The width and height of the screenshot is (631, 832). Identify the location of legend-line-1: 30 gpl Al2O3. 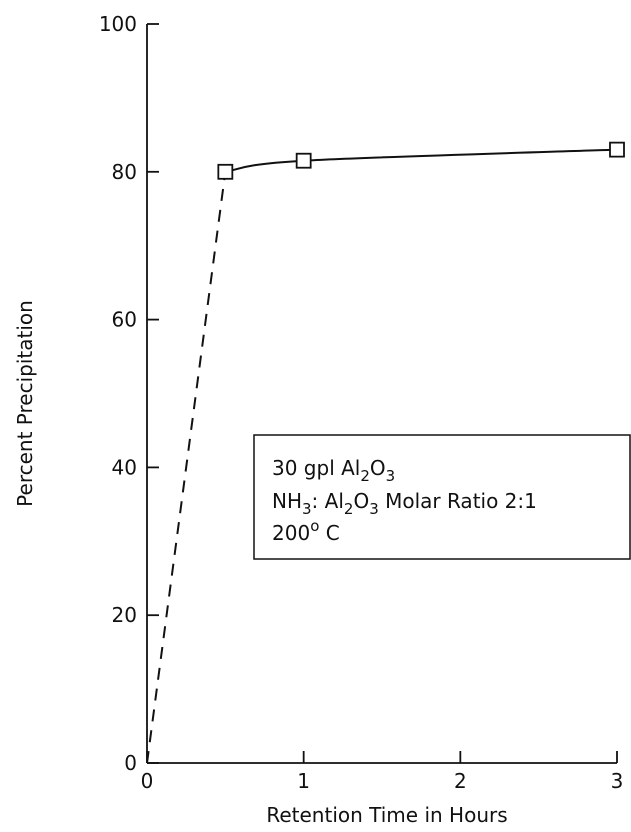
(333, 470).